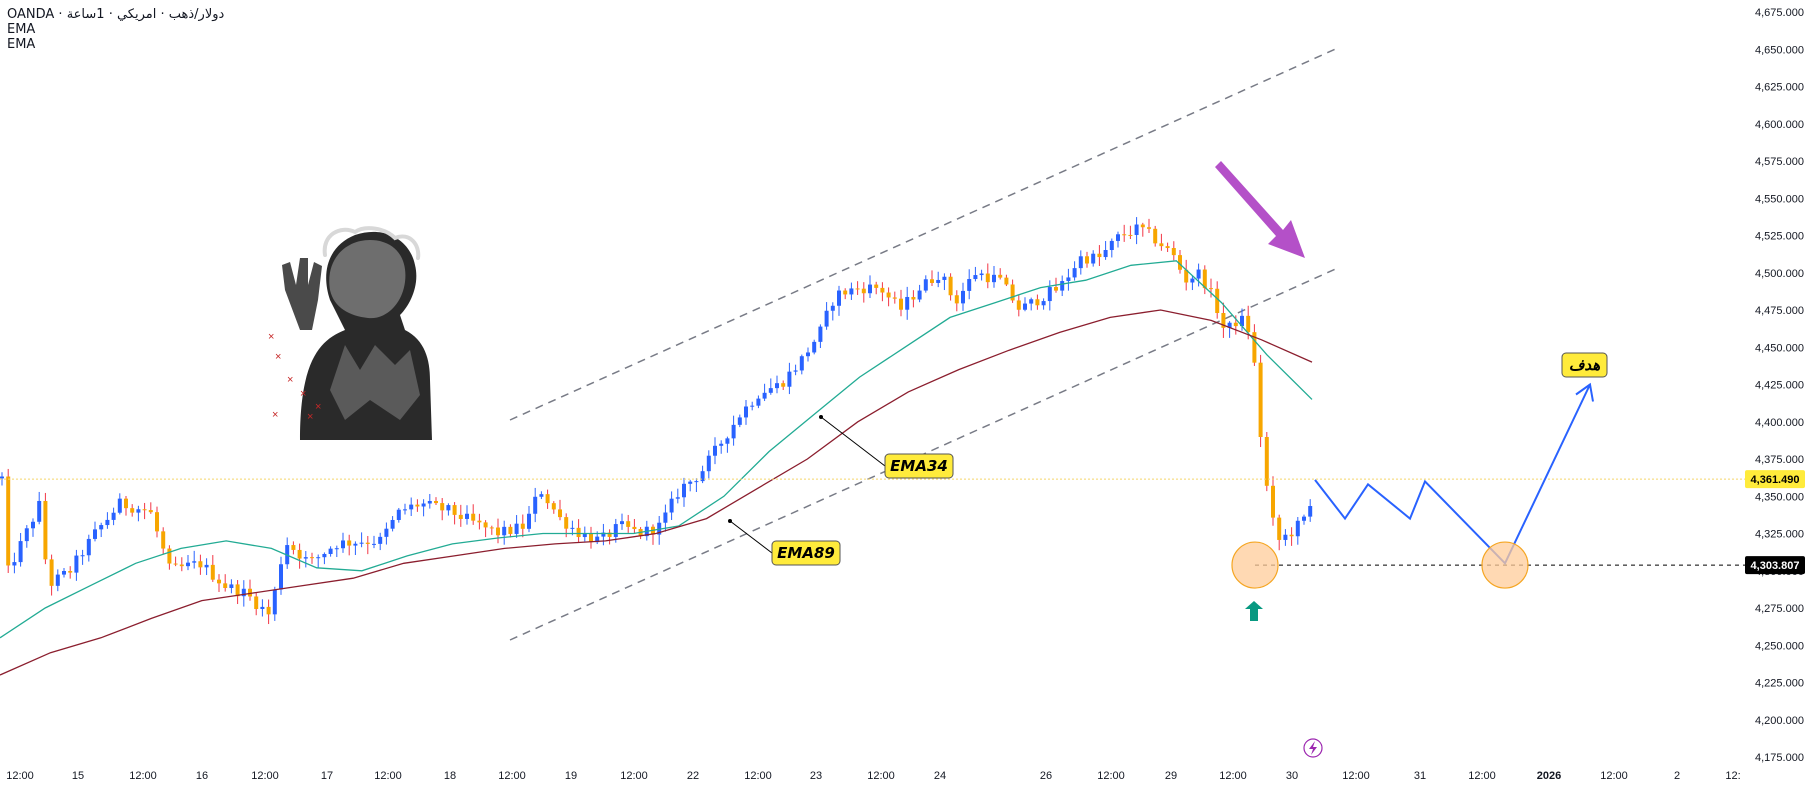 The image size is (1815, 789). What do you see at coordinates (1779, 274) in the screenshot?
I see `price-tick-label: 4,500.000` at bounding box center [1779, 274].